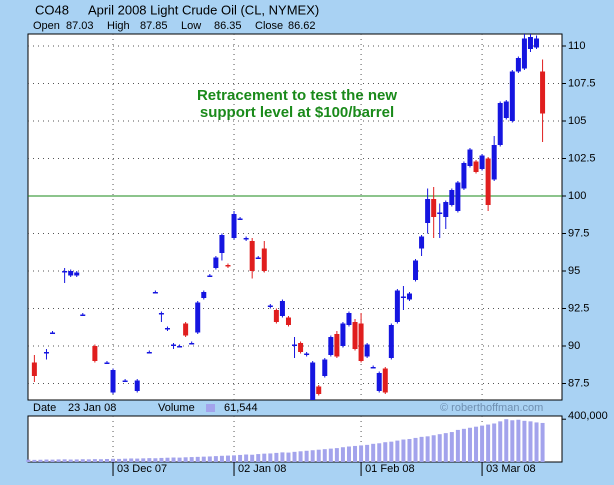 This screenshot has height=485, width=614. I want to click on annotation: support level at $100/barrel, so click(297, 112).